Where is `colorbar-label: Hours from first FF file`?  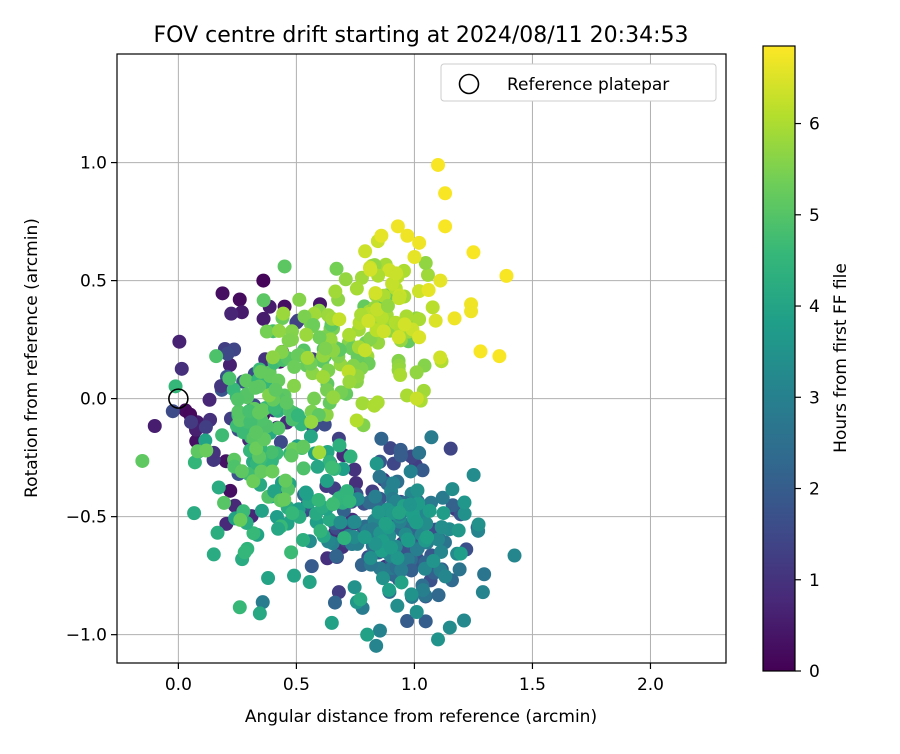 colorbar-label: Hours from first FF file is located at coordinates (841, 358).